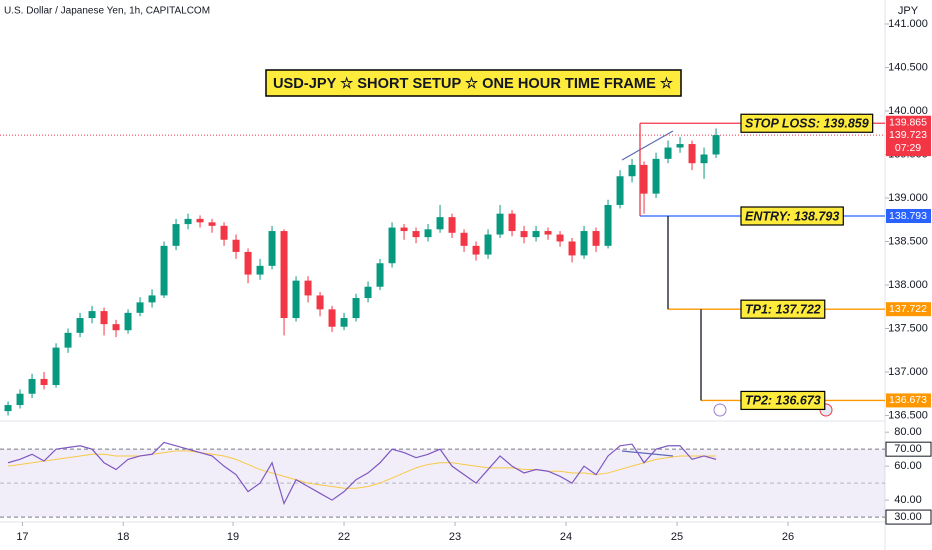 This screenshot has height=550, width=932. I want to click on level-label-text: ENTRY: 138.793, so click(792, 216).